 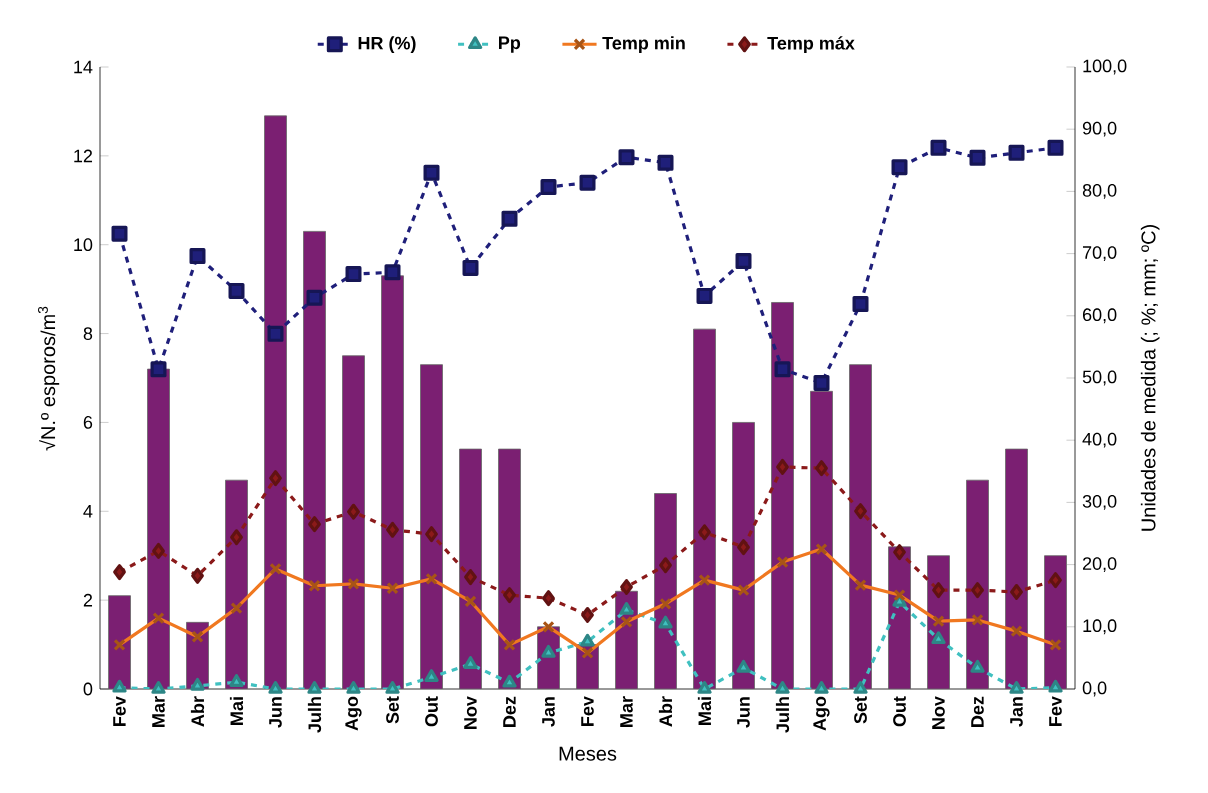 What do you see at coordinates (83, 156) in the screenshot?
I see `y-tick-label: 12` at bounding box center [83, 156].